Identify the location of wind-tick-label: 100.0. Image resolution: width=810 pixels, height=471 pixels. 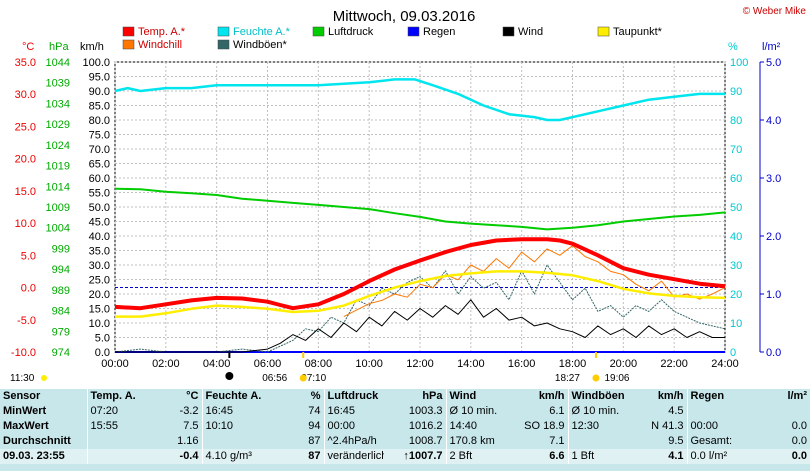
(96, 63).